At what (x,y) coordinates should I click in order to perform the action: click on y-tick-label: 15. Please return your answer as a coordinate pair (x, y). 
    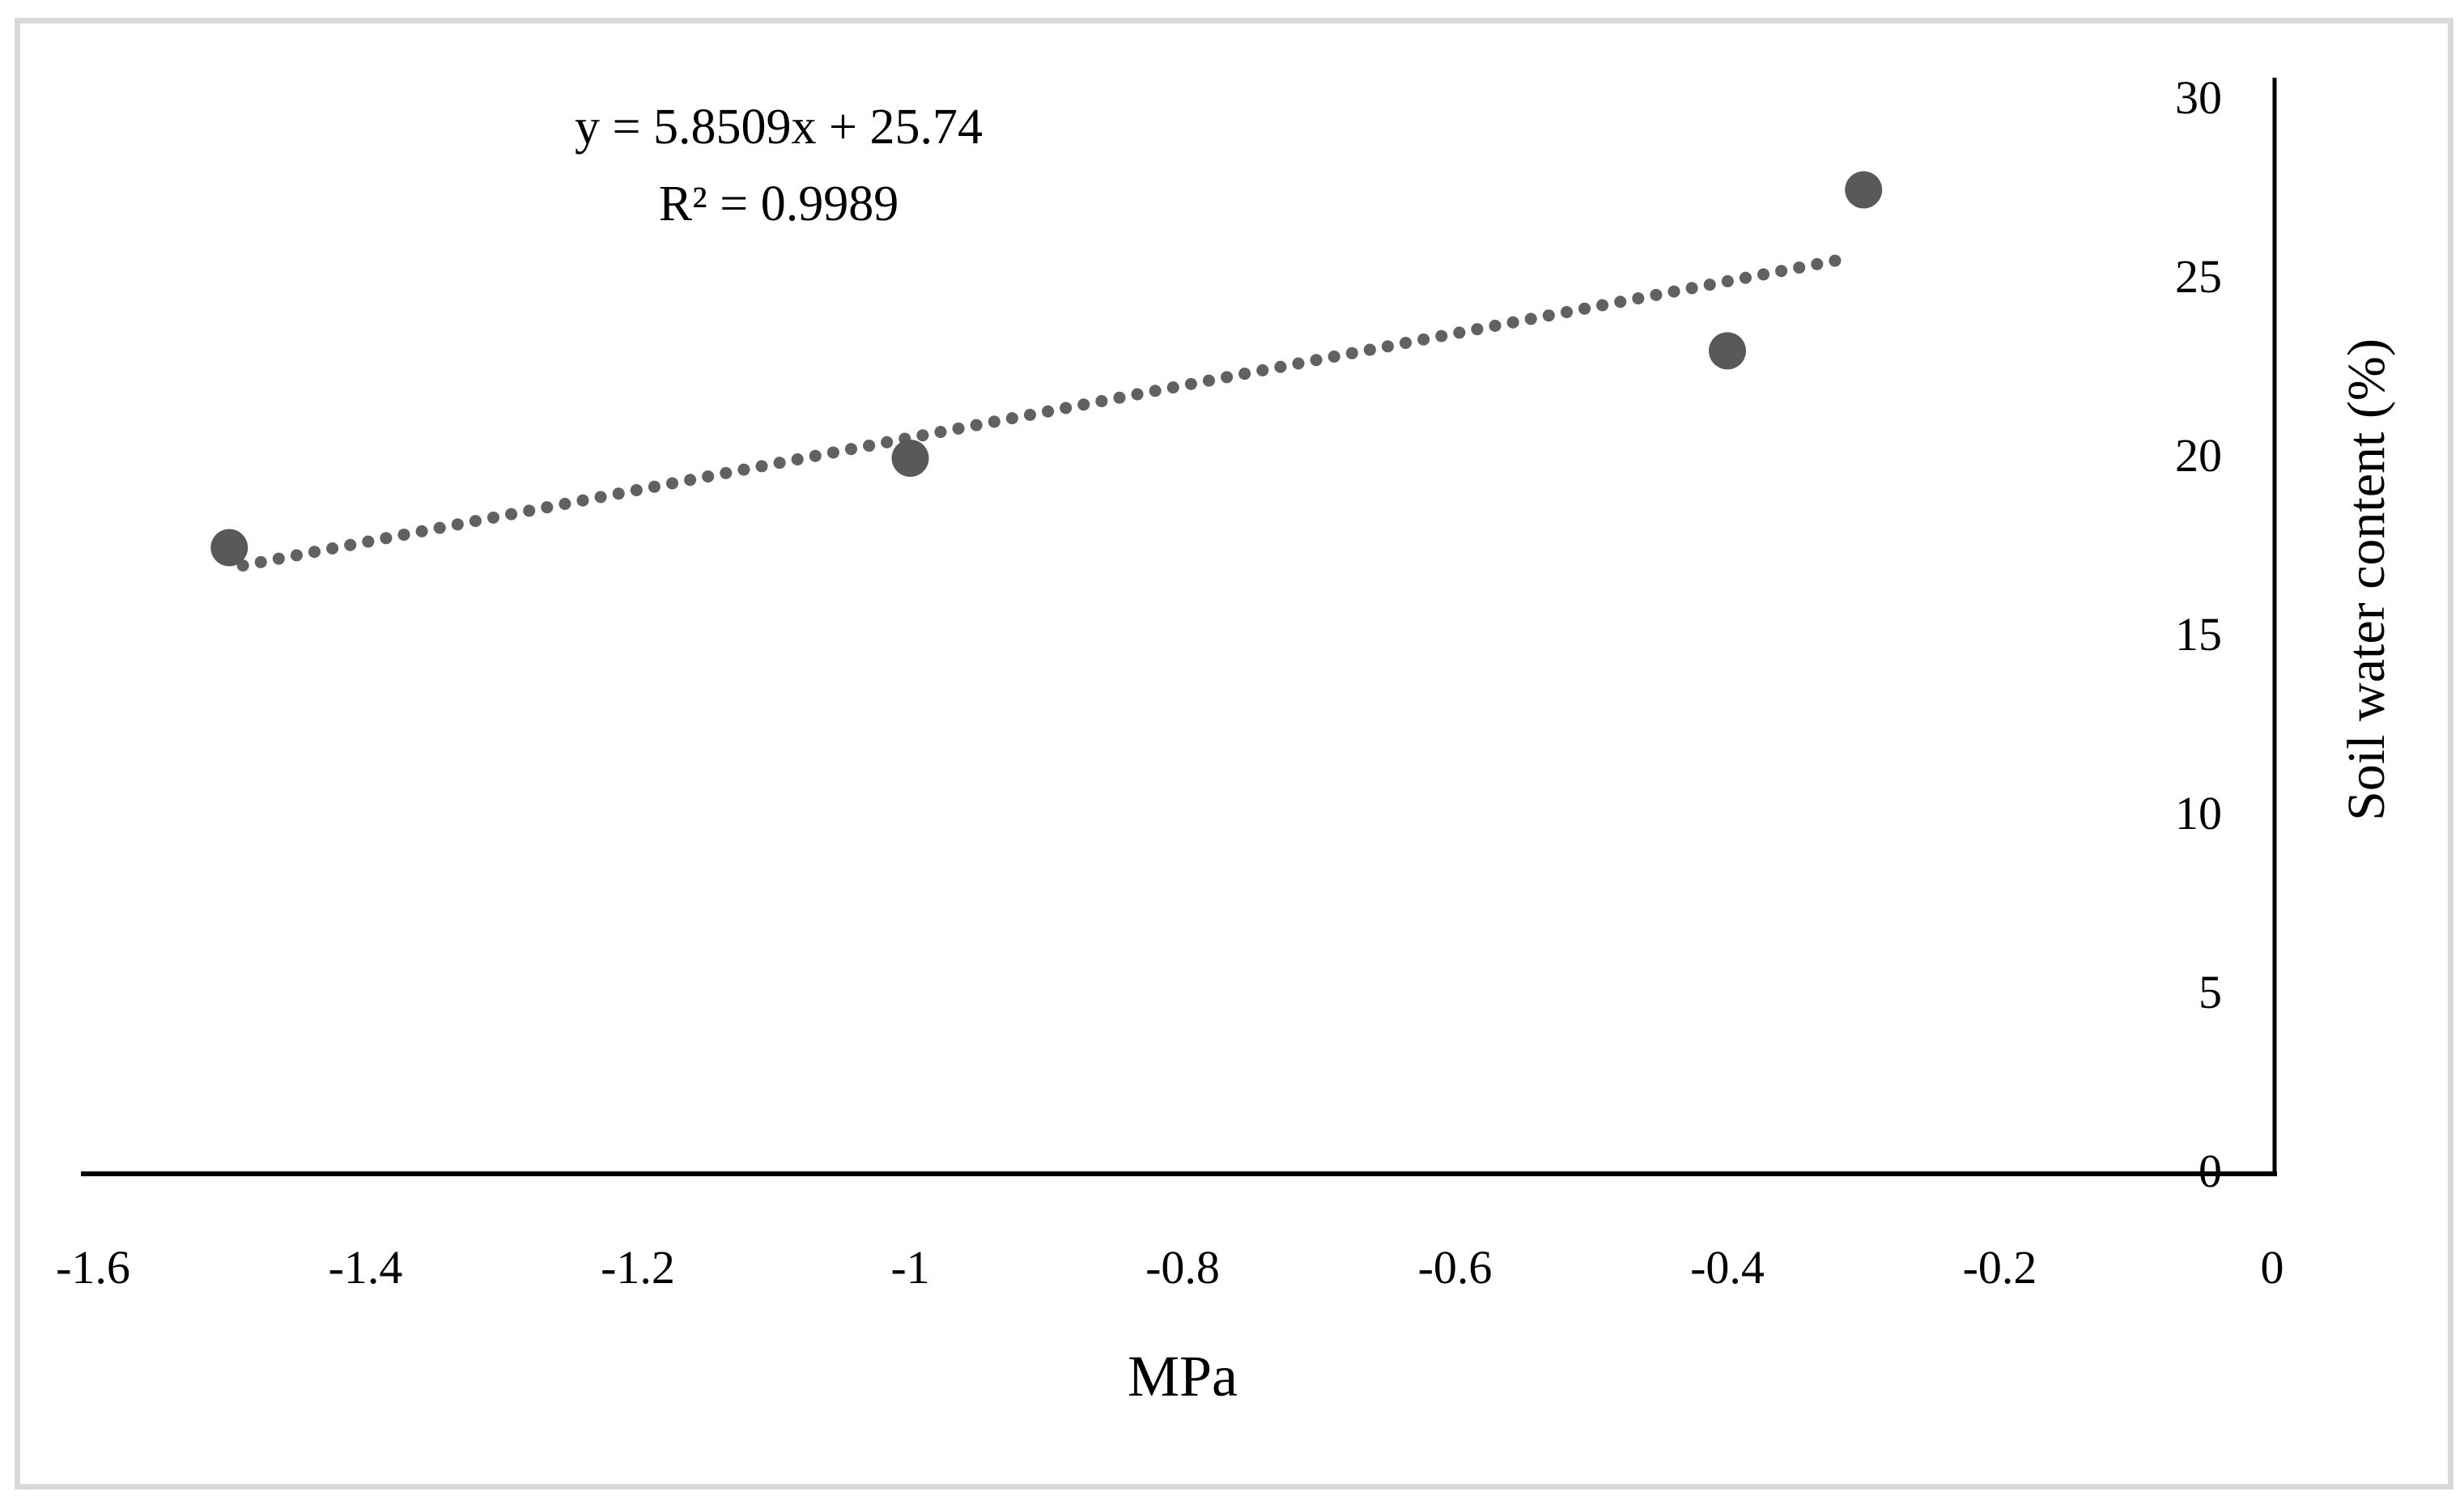
    Looking at the image, I should click on (2199, 635).